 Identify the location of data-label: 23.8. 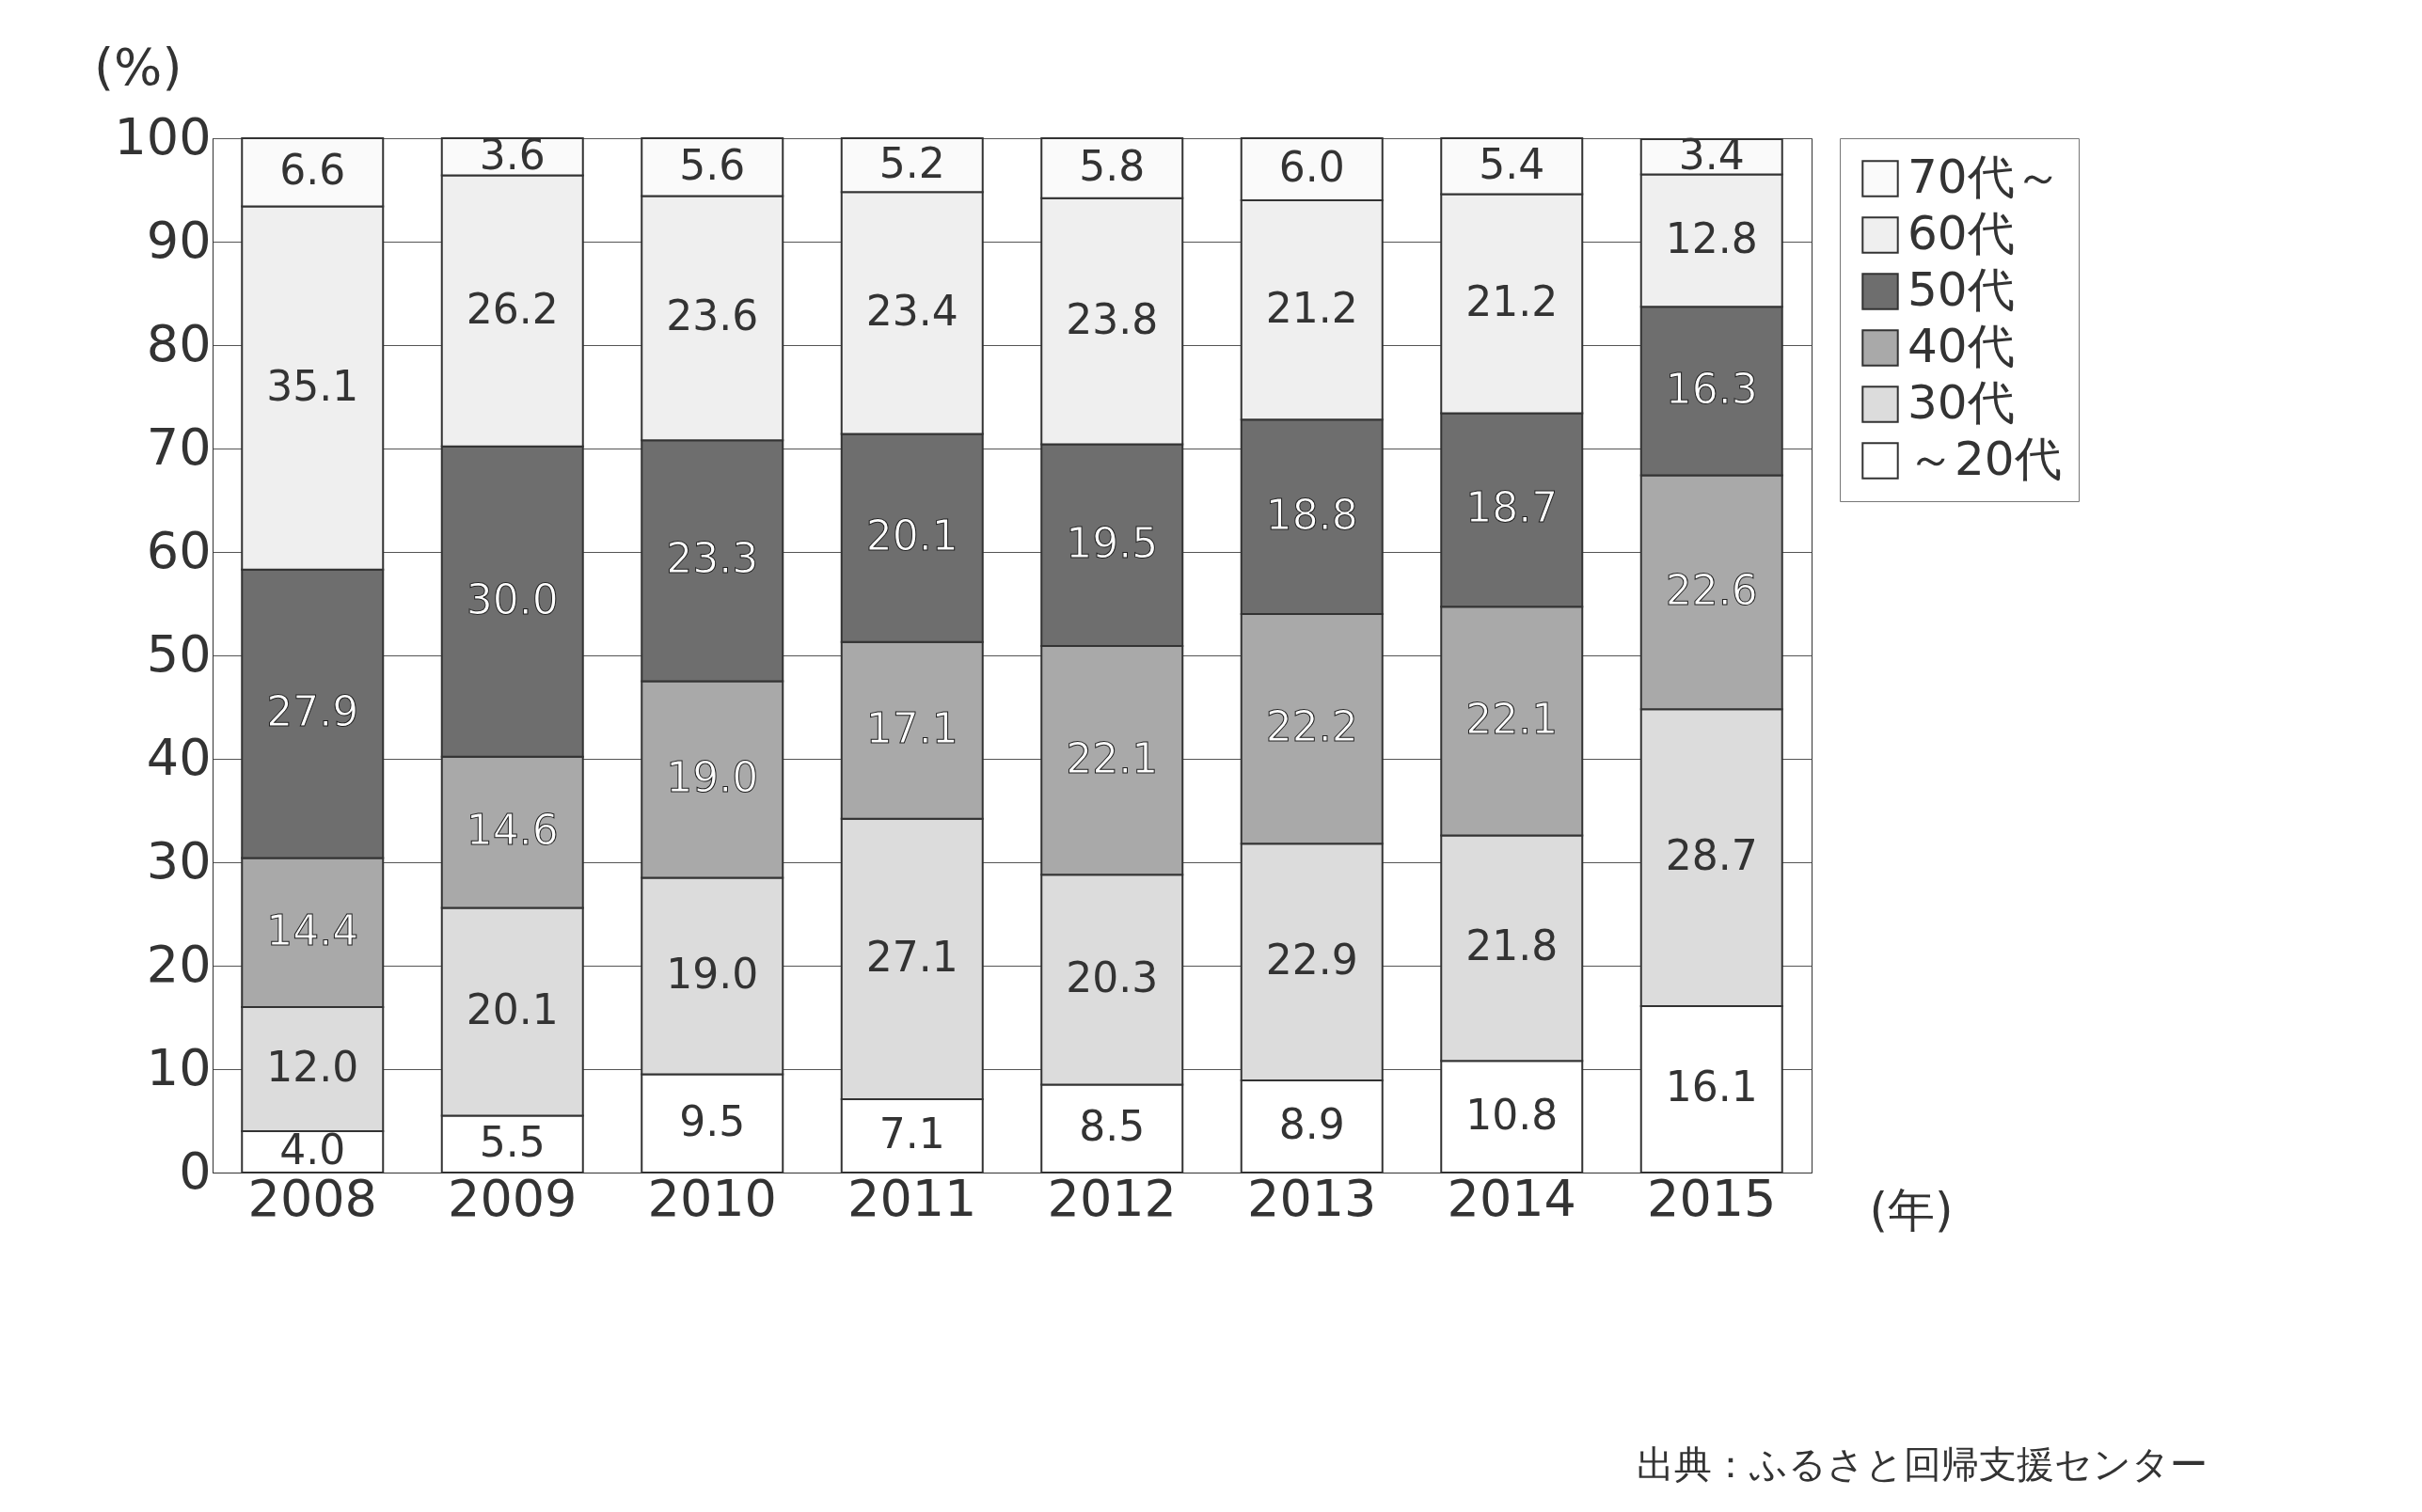
(1112, 318).